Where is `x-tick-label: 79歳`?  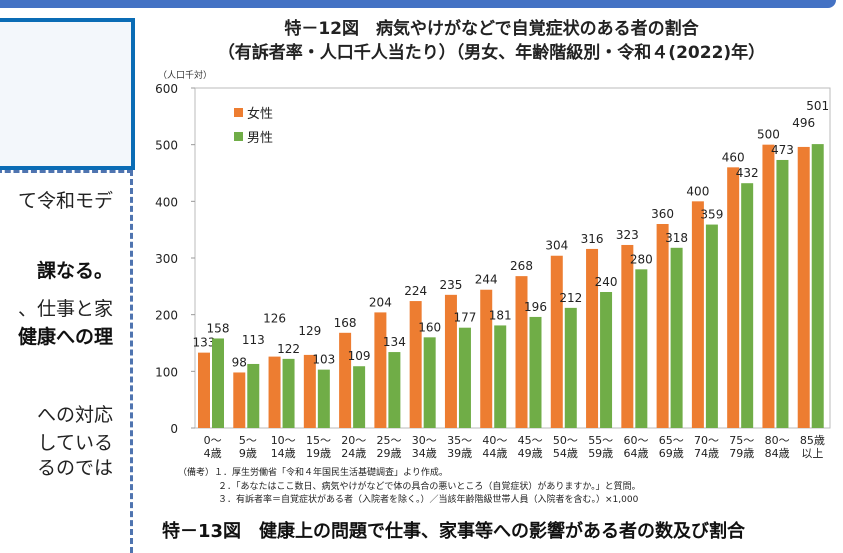
x-tick-label: 79歳 is located at coordinates (741, 453).